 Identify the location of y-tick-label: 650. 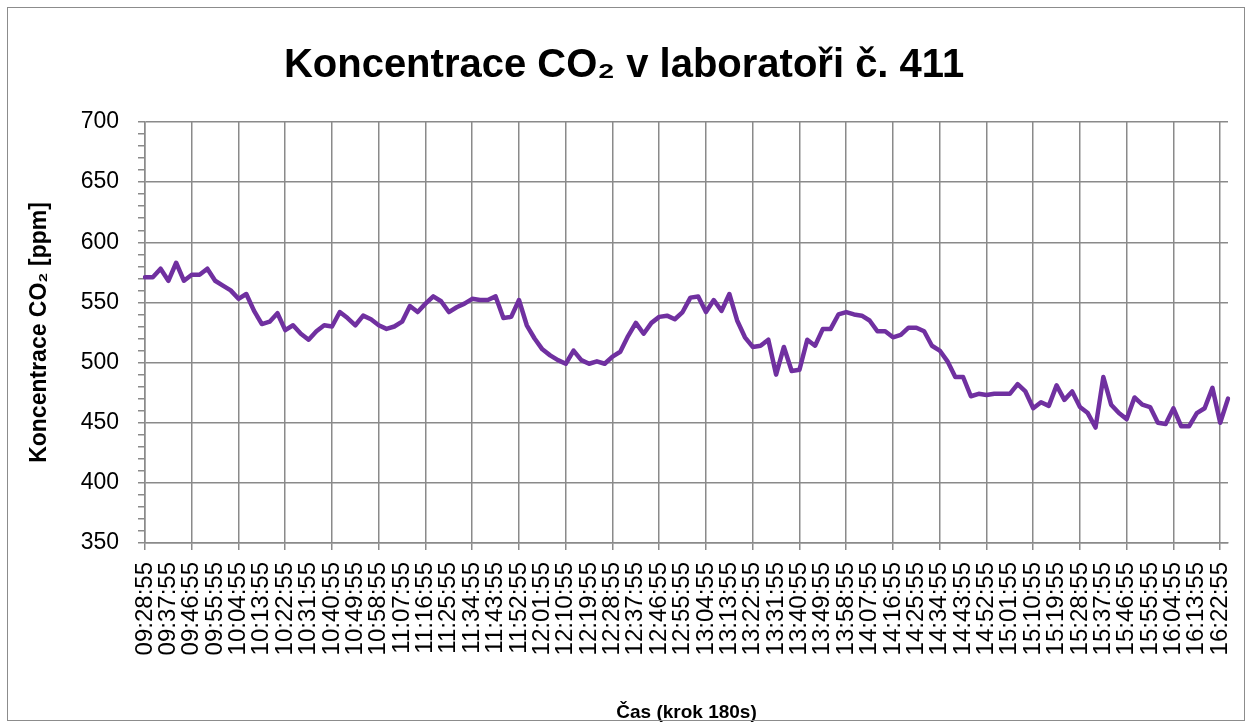
(99, 180).